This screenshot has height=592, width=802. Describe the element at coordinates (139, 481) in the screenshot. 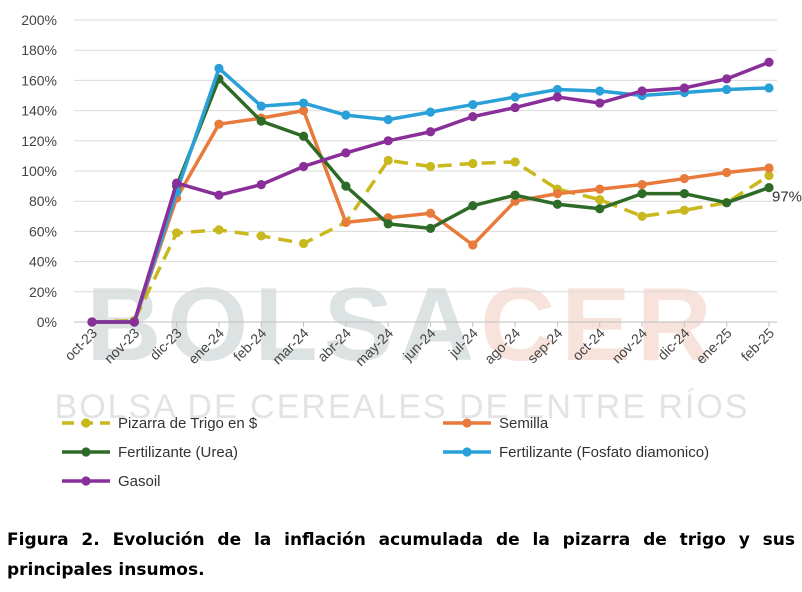

I see `legend-label: Gasoil` at that location.